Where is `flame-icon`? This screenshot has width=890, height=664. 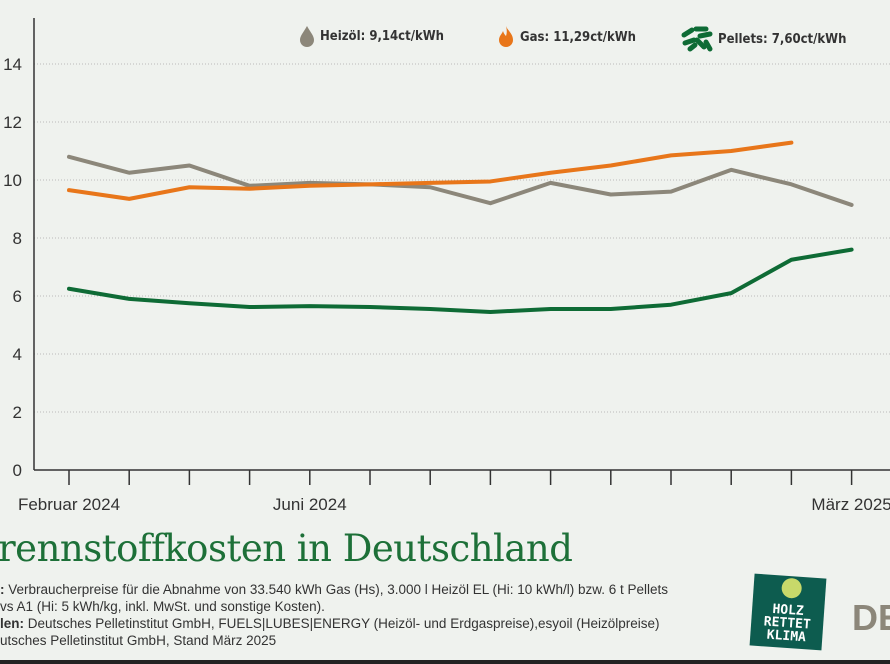
flame-icon is located at coordinates (506, 36).